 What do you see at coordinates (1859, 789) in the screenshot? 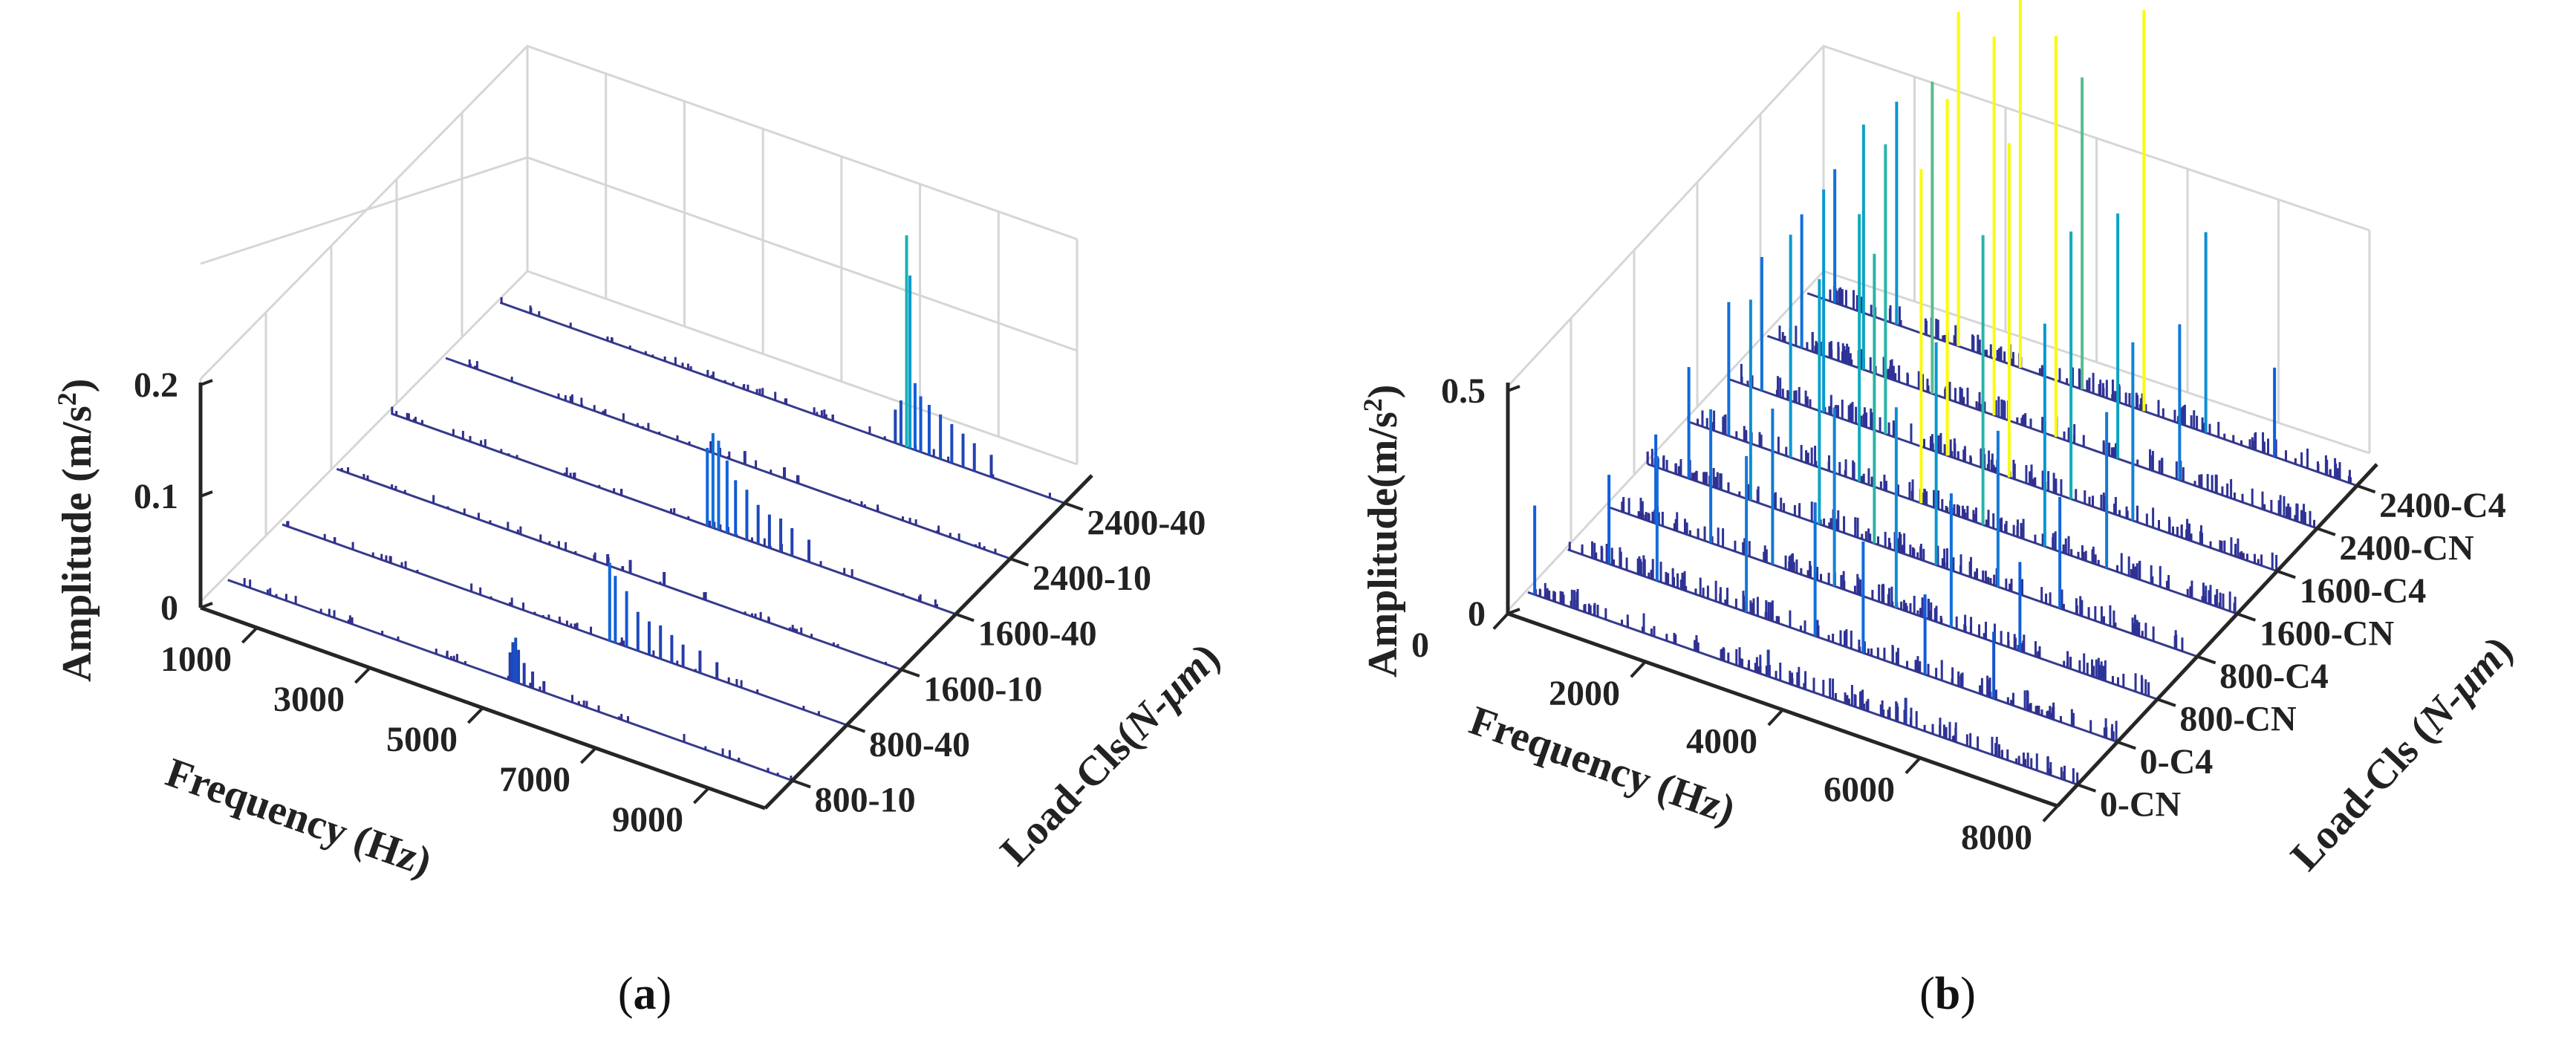
I see `x-tick-label: 6000` at bounding box center [1859, 789].